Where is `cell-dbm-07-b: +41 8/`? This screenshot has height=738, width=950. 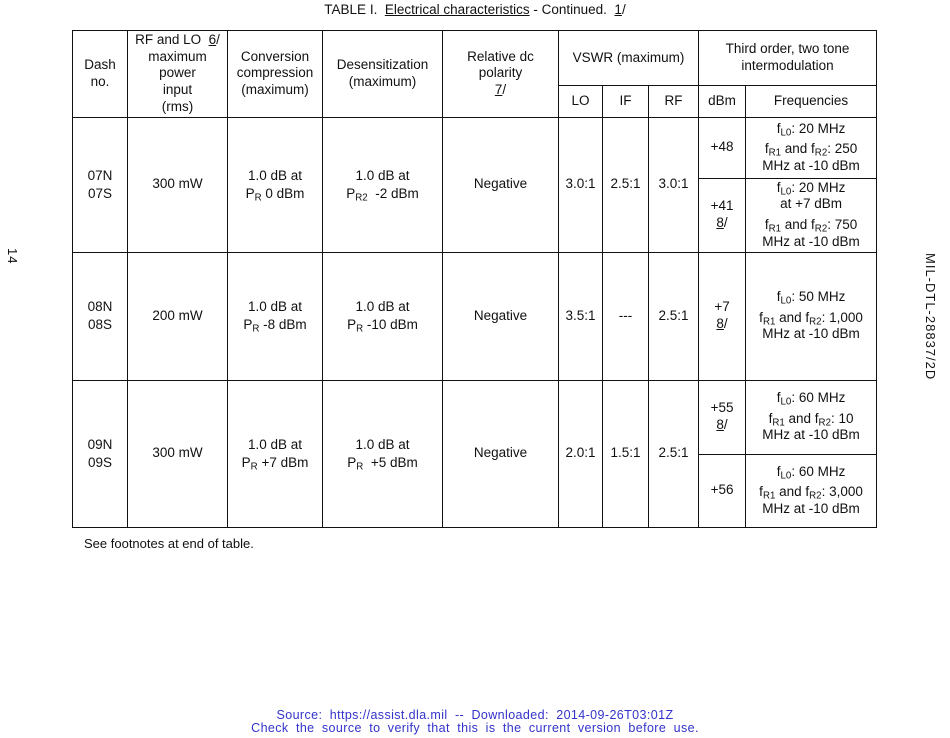 cell-dbm-07-b: +41 8/ is located at coordinates (722, 215).